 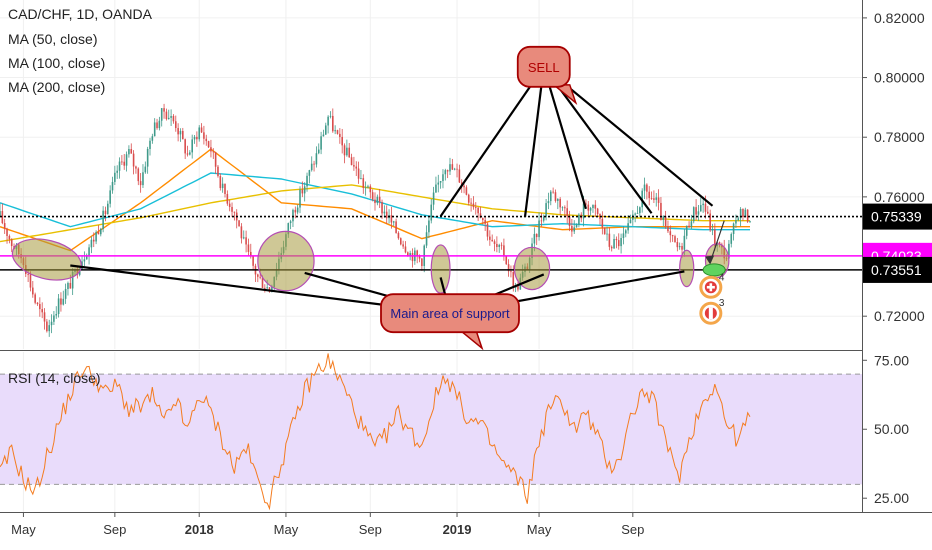 What do you see at coordinates (114, 529) in the screenshot?
I see `time-tick-label: Sep` at bounding box center [114, 529].